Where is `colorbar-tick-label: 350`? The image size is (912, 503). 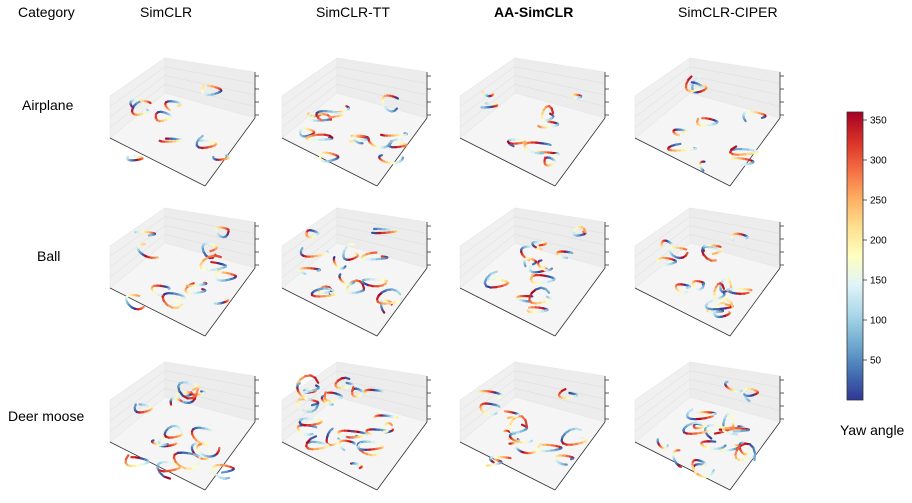
colorbar-tick-label: 350 is located at coordinates (878, 121).